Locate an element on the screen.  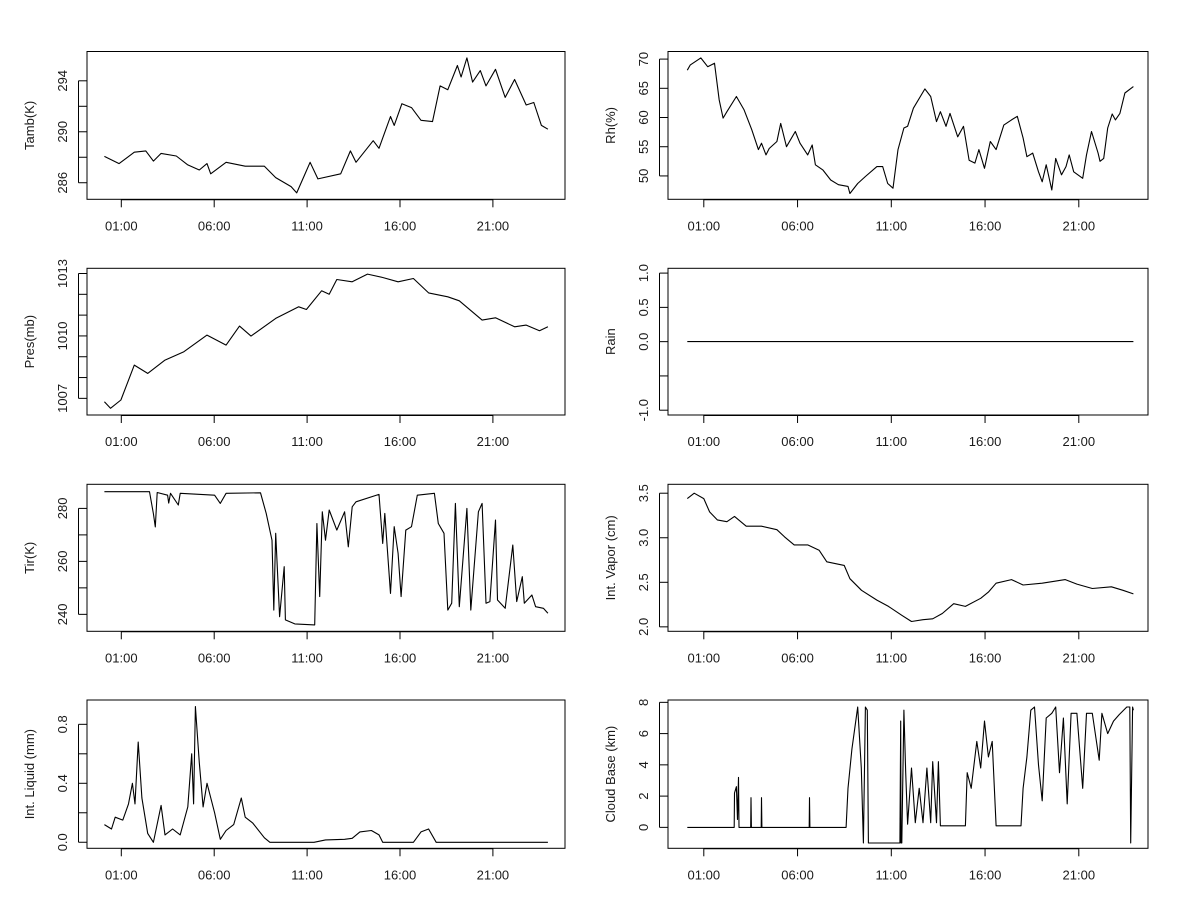
y-tick-label: 4 is located at coordinates (643, 764).